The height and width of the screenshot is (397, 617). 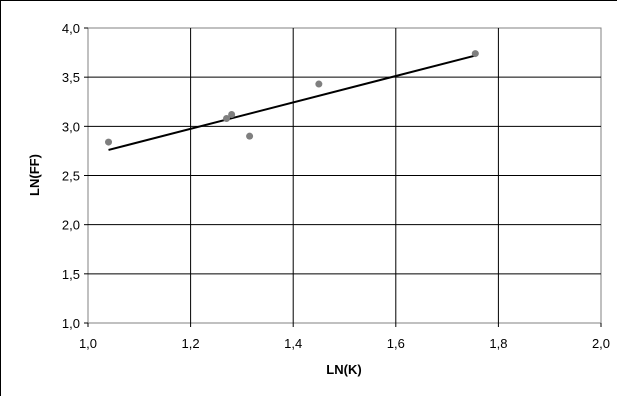 What do you see at coordinates (71, 28) in the screenshot?
I see `y-tick-label: 4,0` at bounding box center [71, 28].